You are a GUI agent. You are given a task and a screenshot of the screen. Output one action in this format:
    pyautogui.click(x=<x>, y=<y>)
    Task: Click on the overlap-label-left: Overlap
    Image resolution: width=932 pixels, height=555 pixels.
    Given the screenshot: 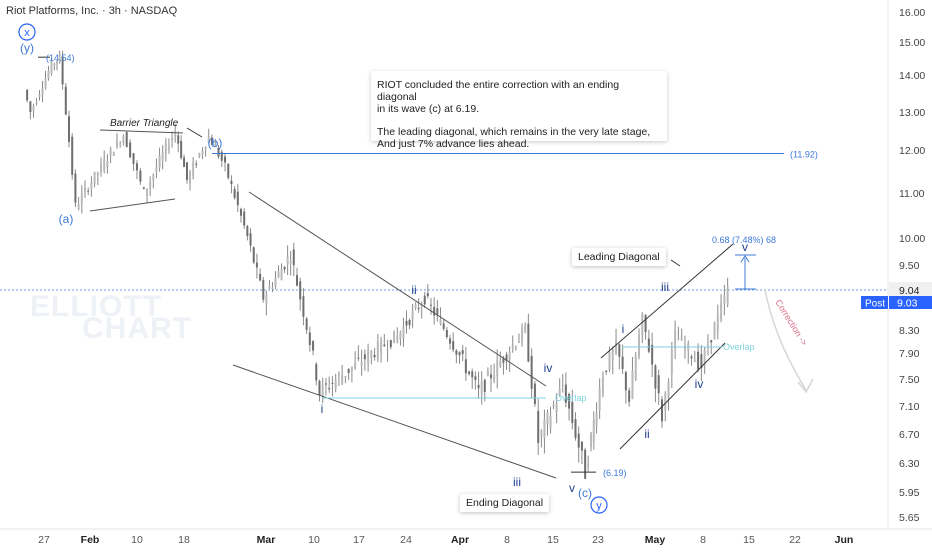 What is the action you would take?
    pyautogui.click(x=571, y=398)
    